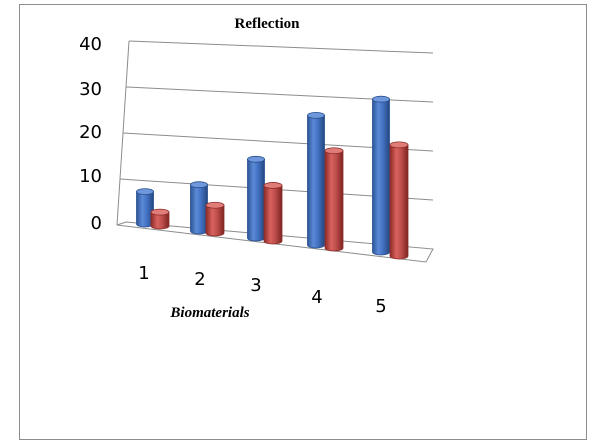 This screenshot has width=589, height=441. What do you see at coordinates (255, 285) in the screenshot?
I see `x-tick-label: 3` at bounding box center [255, 285].